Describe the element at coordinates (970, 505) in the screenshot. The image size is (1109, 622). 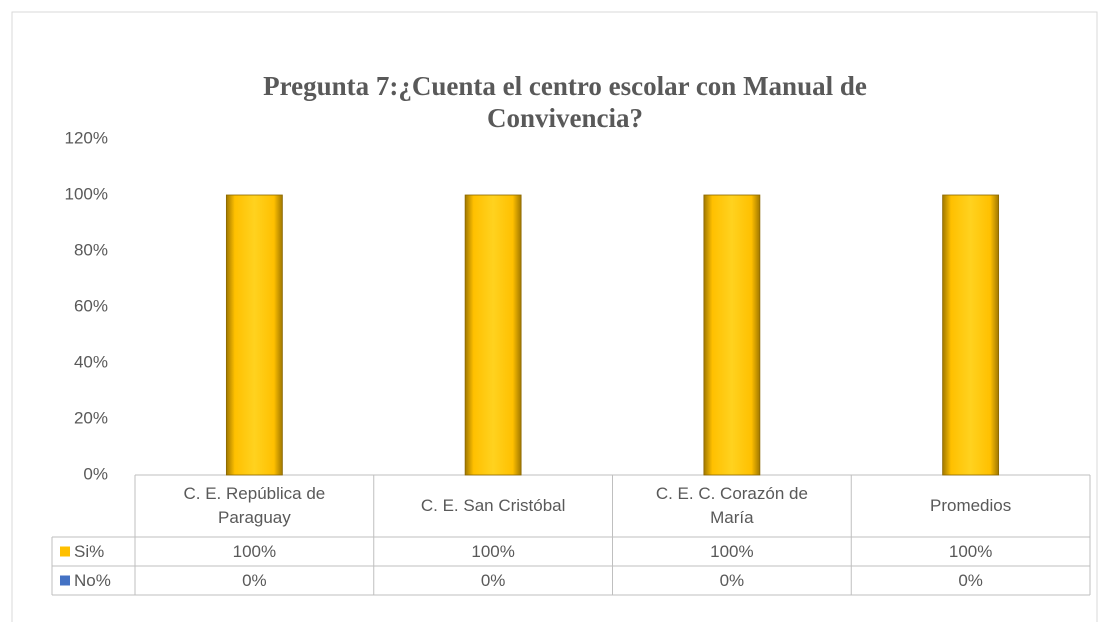
I see `x-tick-label: Promedios` at that location.